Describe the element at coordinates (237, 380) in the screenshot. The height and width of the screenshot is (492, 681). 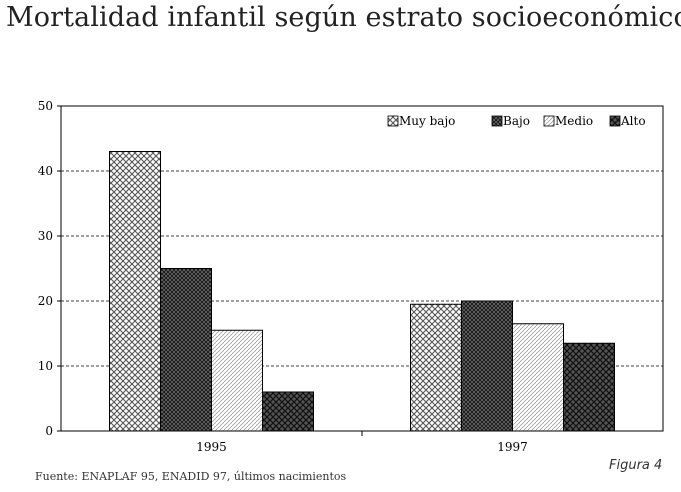
I see `bar-medio-1995` at that location.